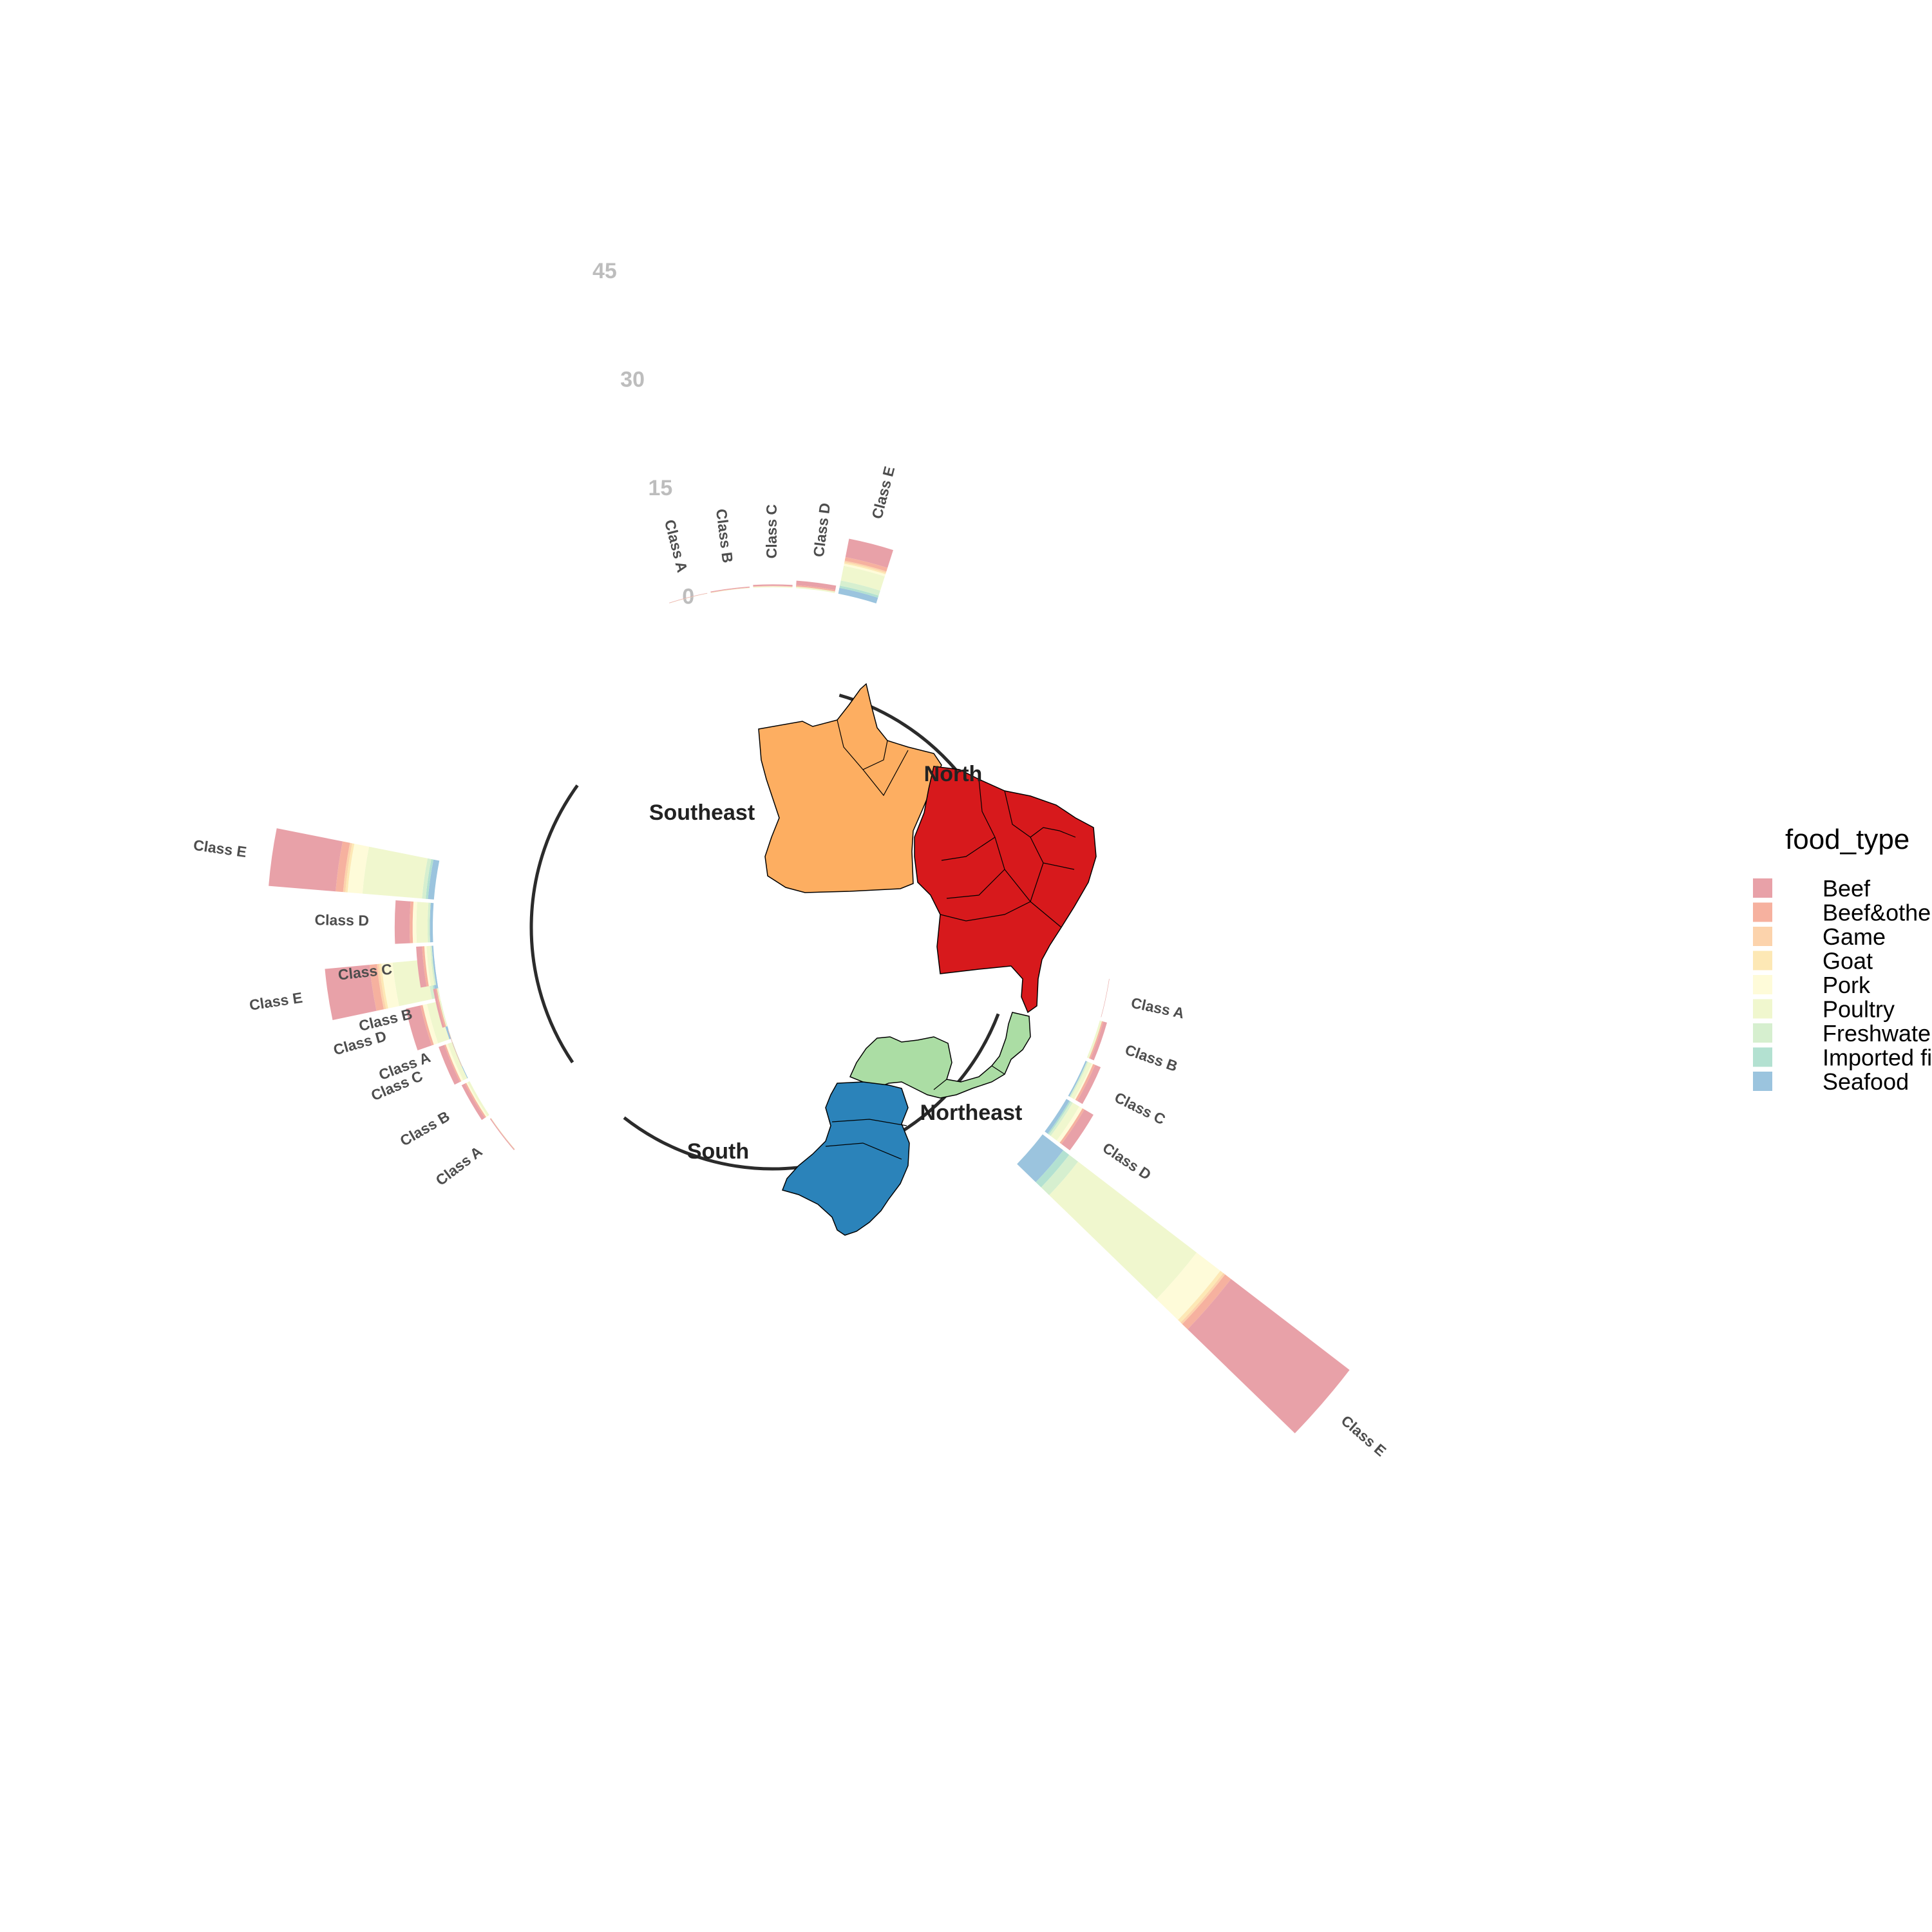 This screenshot has width=1932, height=1932. Describe the element at coordinates (873, 758) in the screenshot. I see `map-region-north-border` at that location.